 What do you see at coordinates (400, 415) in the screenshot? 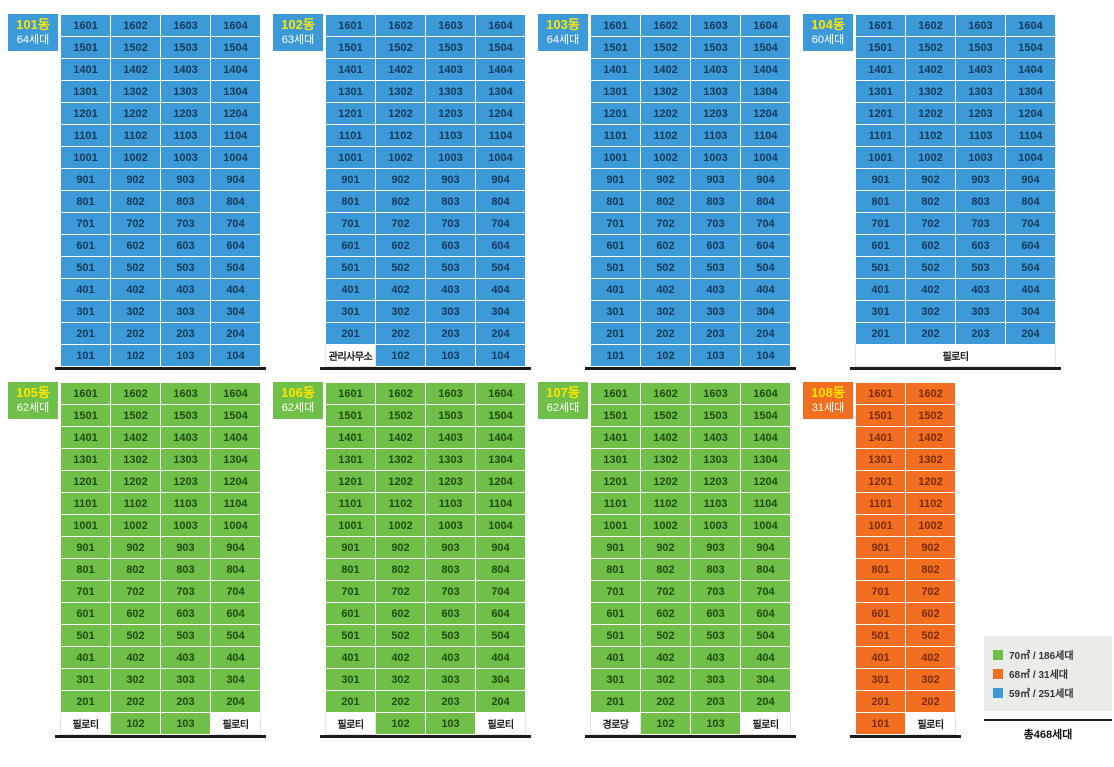
I see `unit-cell: 1502` at bounding box center [400, 415].